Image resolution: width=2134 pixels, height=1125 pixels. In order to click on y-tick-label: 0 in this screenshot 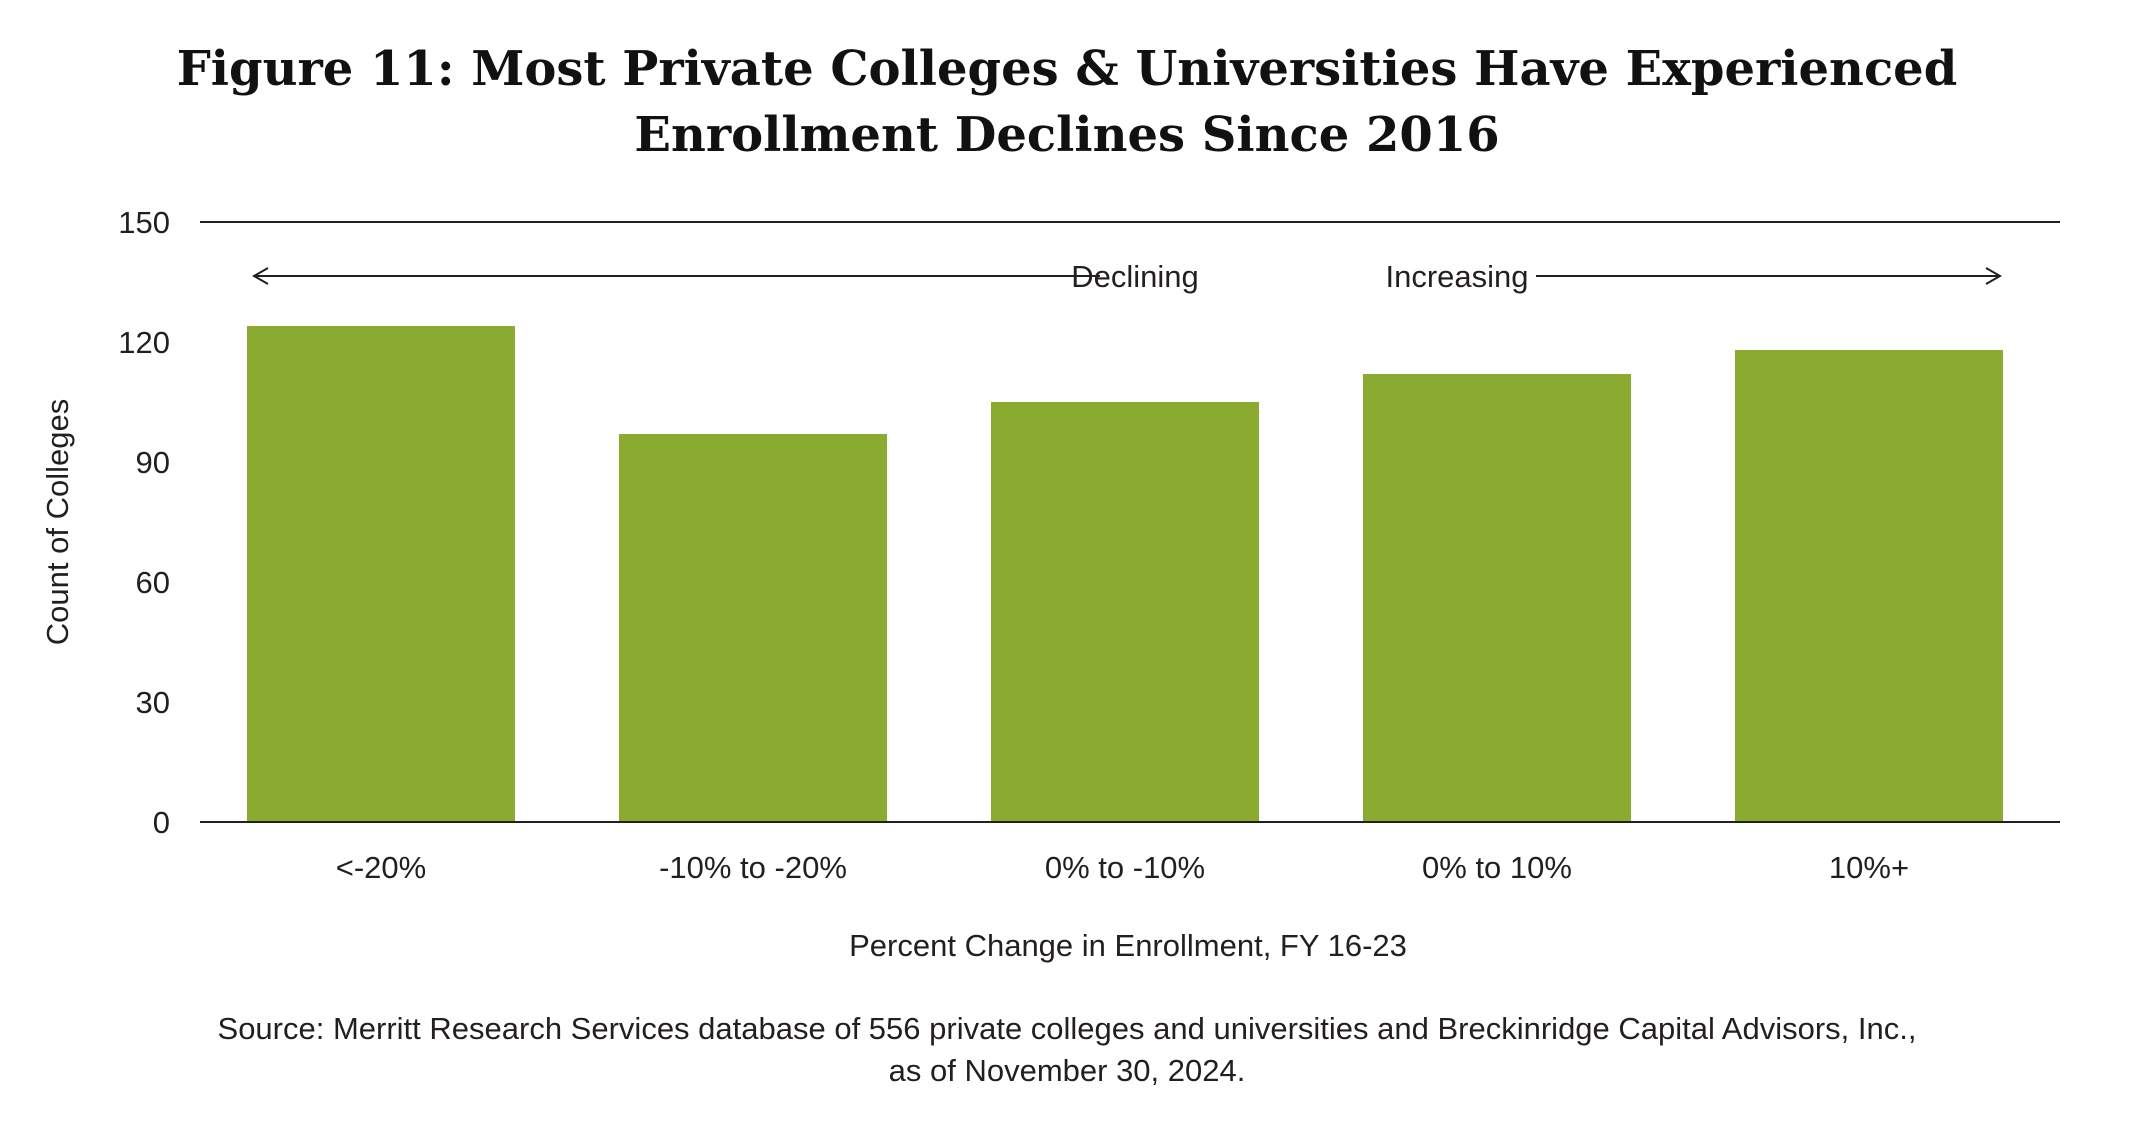, I will do `click(161, 822)`.